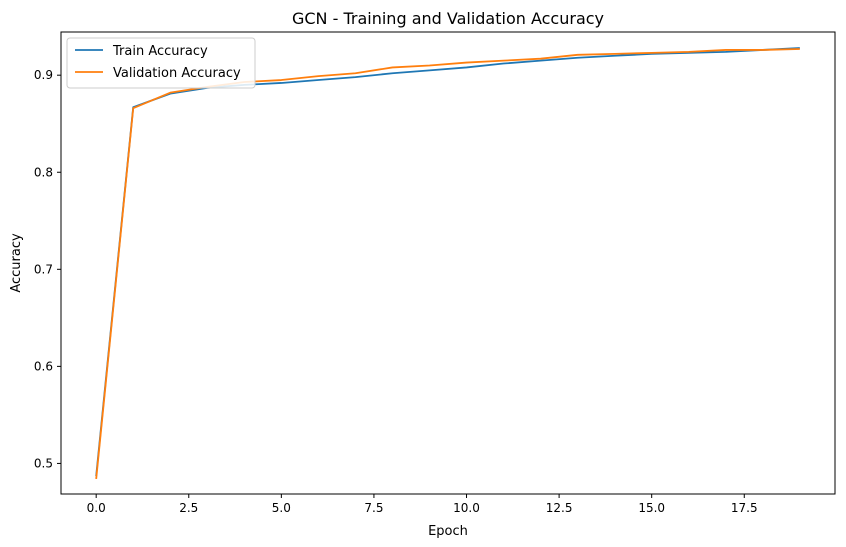 This screenshot has width=846, height=547. I want to click on y-tick-label: 0.6, so click(43, 366).